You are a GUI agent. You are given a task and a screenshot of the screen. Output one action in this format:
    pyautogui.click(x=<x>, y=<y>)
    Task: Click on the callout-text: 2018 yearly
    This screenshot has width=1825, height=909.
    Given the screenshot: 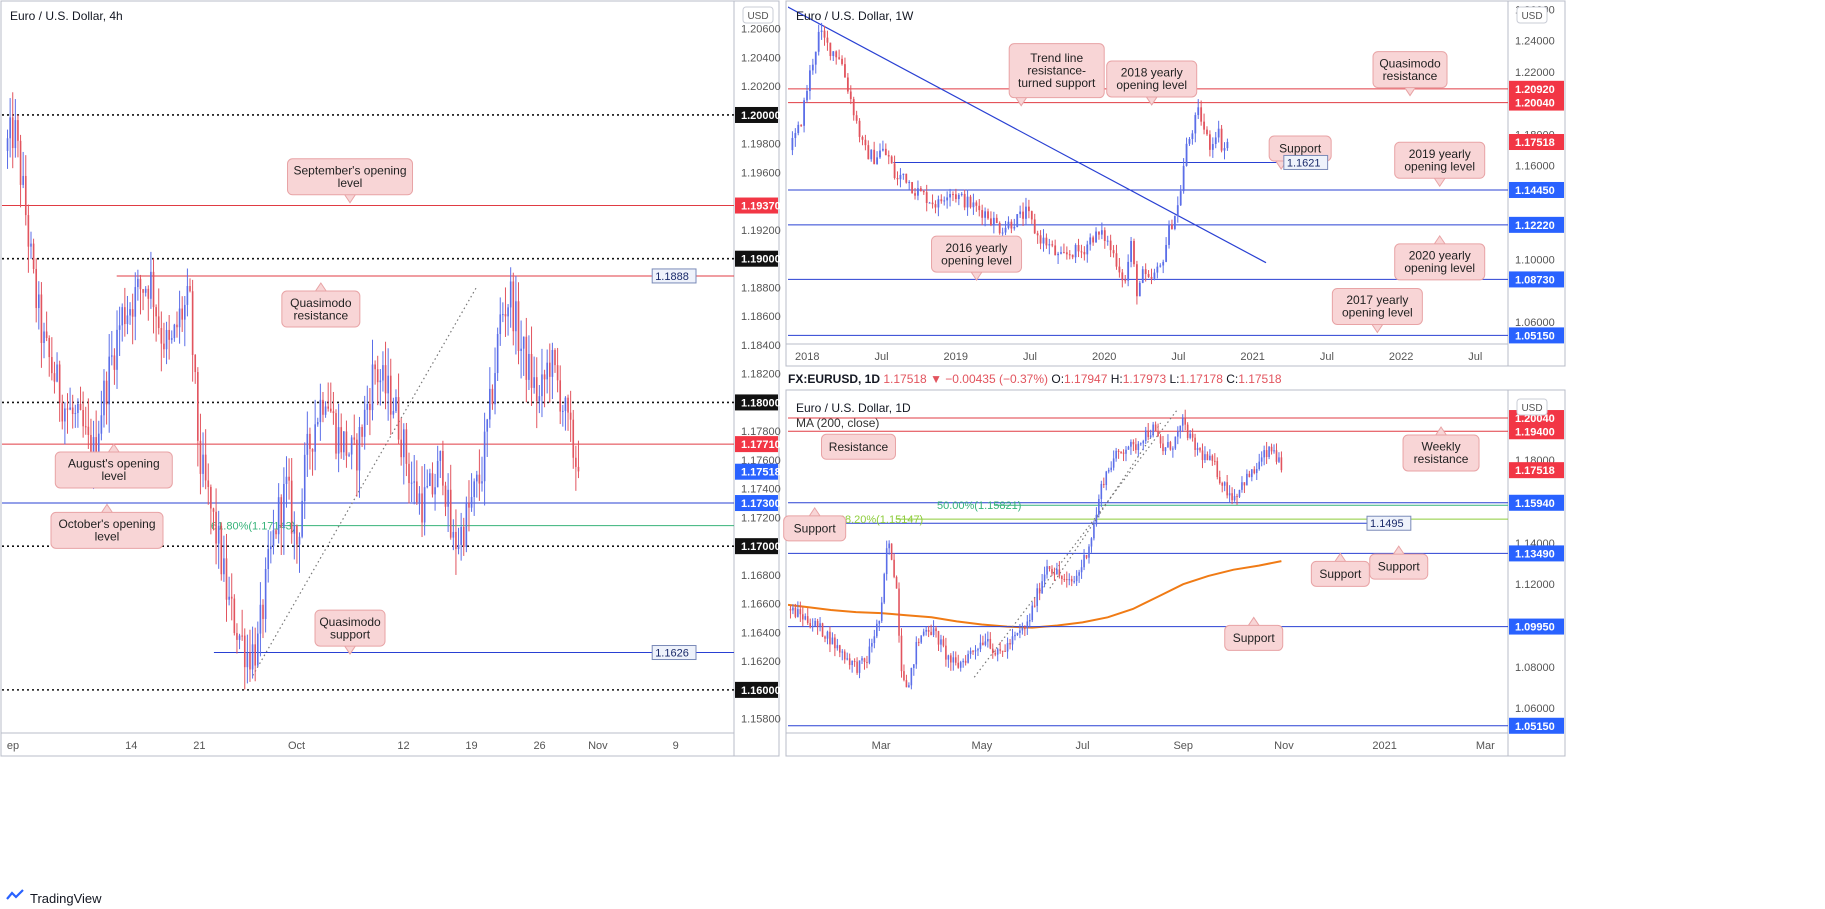 What is the action you would take?
    pyautogui.click(x=1152, y=73)
    